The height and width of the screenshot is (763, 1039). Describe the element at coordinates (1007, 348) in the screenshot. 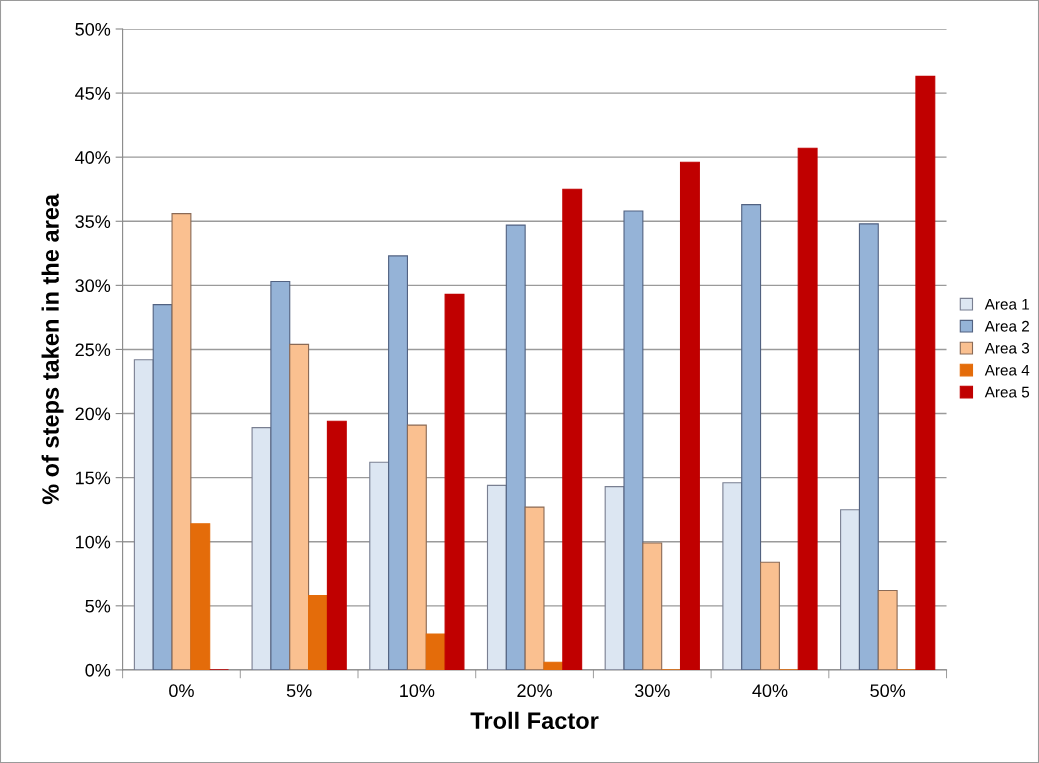

I see `legend-label: Area 3` at that location.